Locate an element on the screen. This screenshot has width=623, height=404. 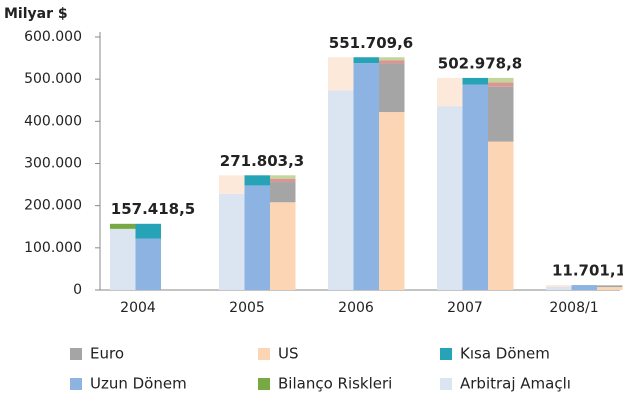
legend-label: Bilanço Riskleri is located at coordinates (335, 384).